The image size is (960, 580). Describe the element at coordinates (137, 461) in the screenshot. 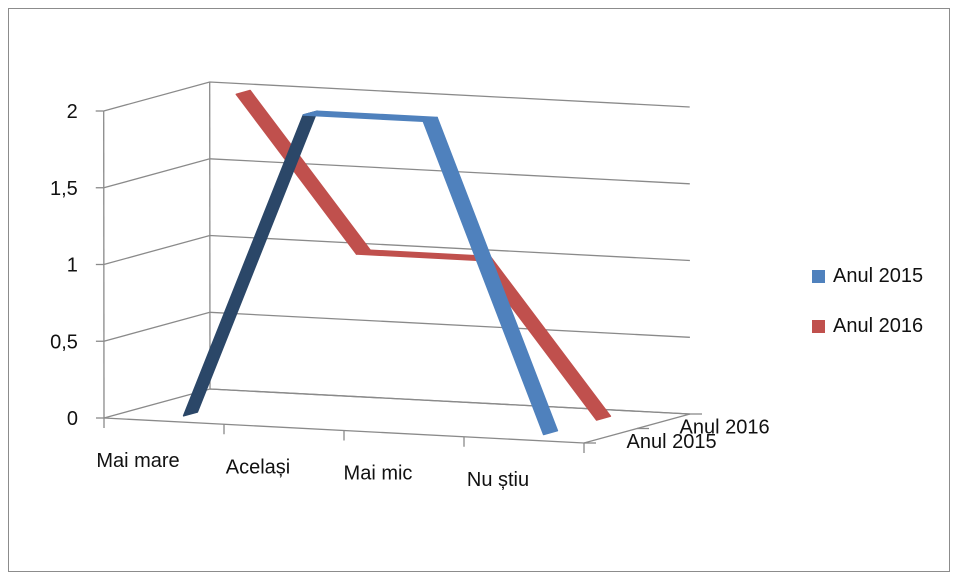

I see `x-category-label: Mai mare` at that location.